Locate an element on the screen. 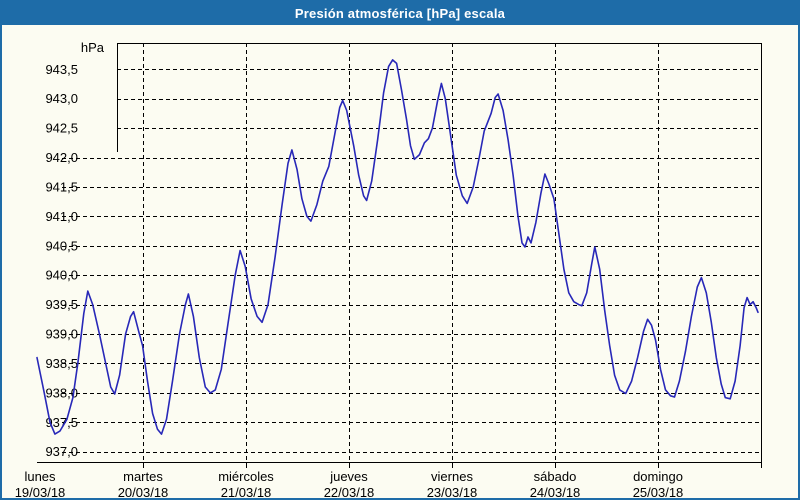 The height and width of the screenshot is (500, 800). y-axis-tick-label: 943,0 is located at coordinates (61, 98).